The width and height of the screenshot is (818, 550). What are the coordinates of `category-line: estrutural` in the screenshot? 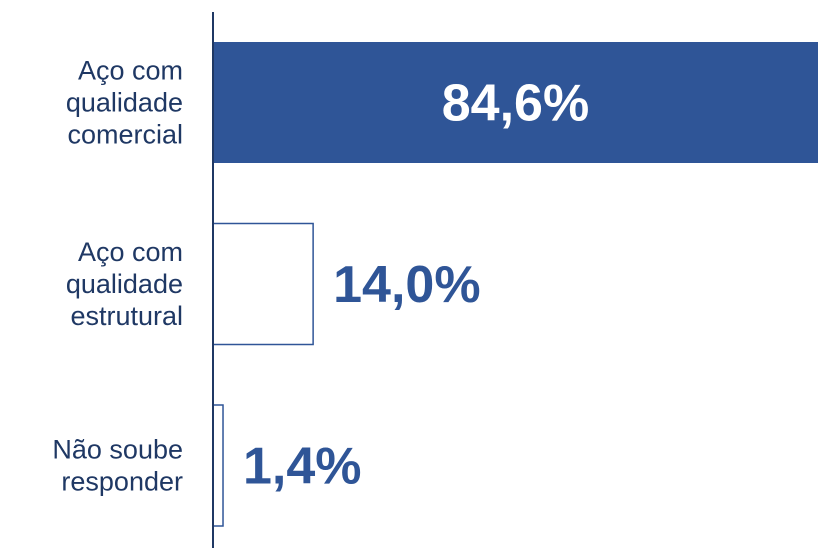 It's located at (126, 316).